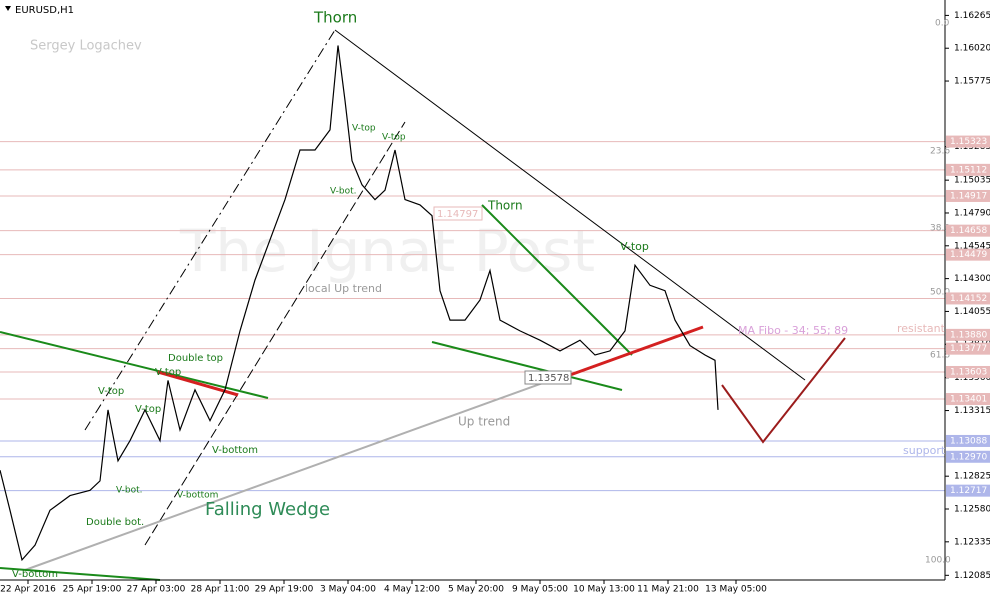 This screenshot has height=595, width=990. I want to click on level-label: 1.14658, so click(968, 231).